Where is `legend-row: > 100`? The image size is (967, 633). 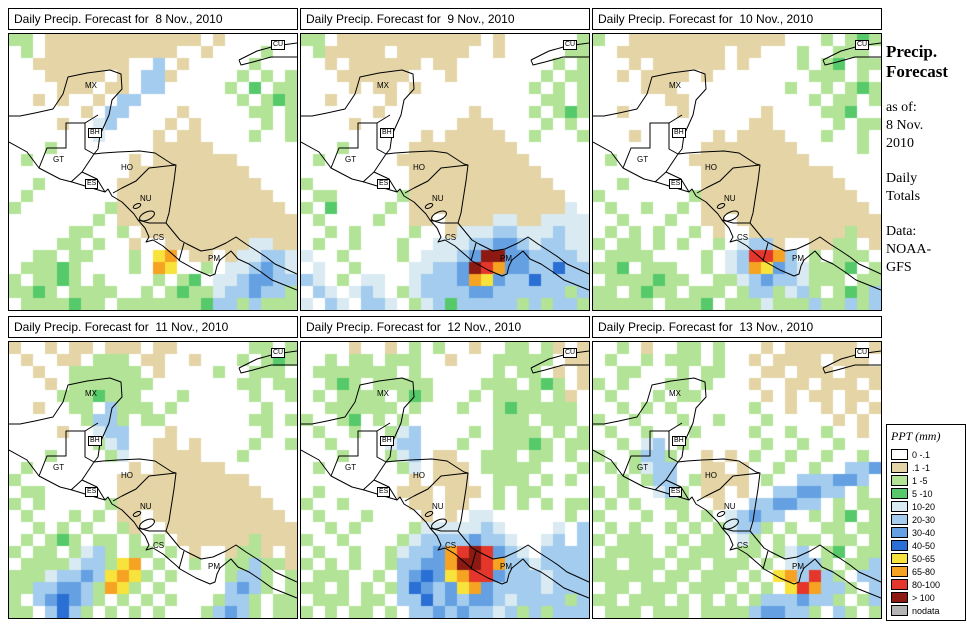 legend-row: > 100 is located at coordinates (926, 597).